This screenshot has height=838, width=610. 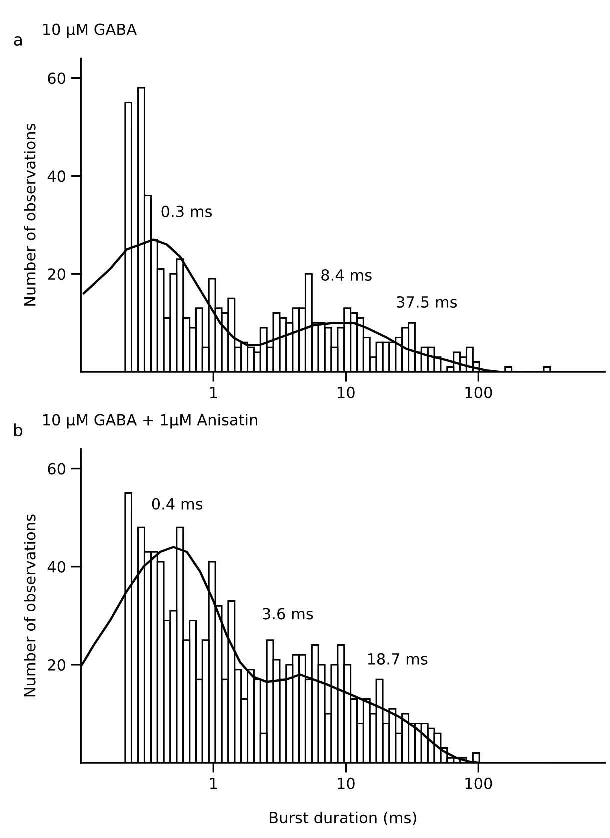 I want to click on text: b, so click(x=18, y=430).